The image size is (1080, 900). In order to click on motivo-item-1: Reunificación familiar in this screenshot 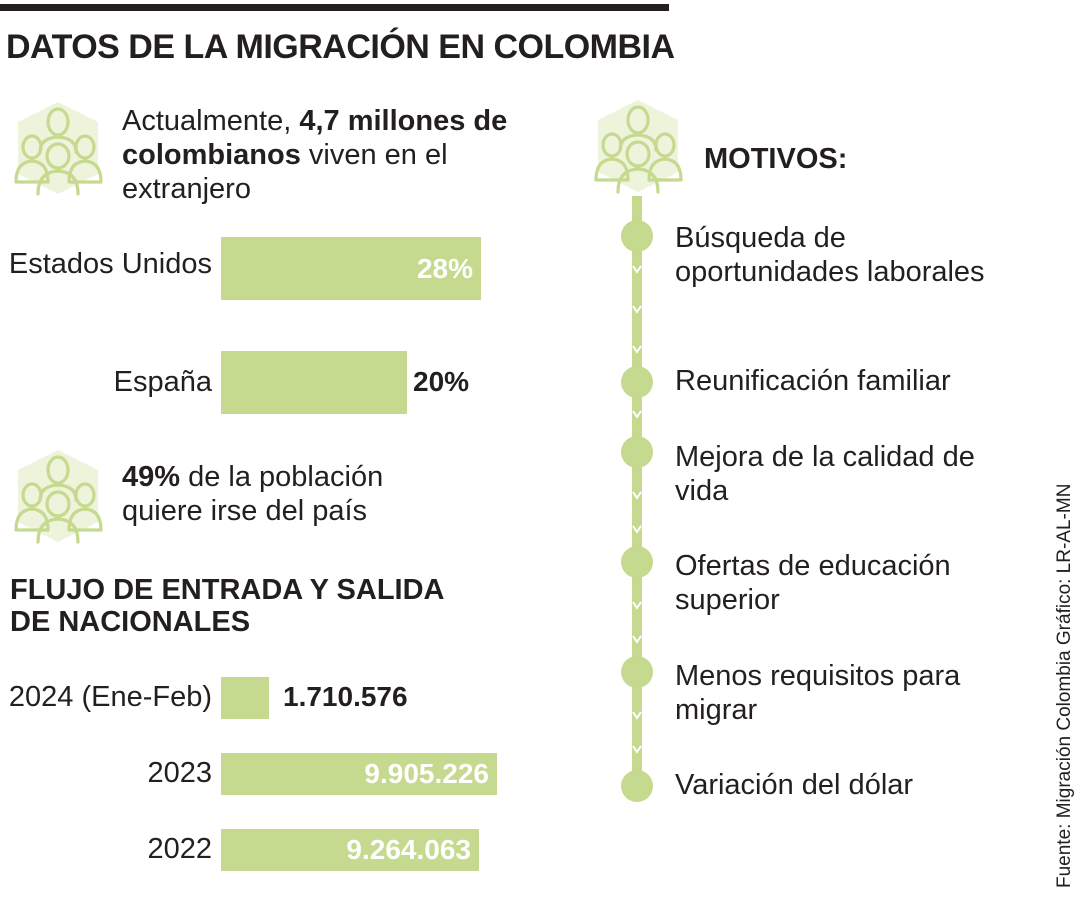, I will do `click(813, 381)`.